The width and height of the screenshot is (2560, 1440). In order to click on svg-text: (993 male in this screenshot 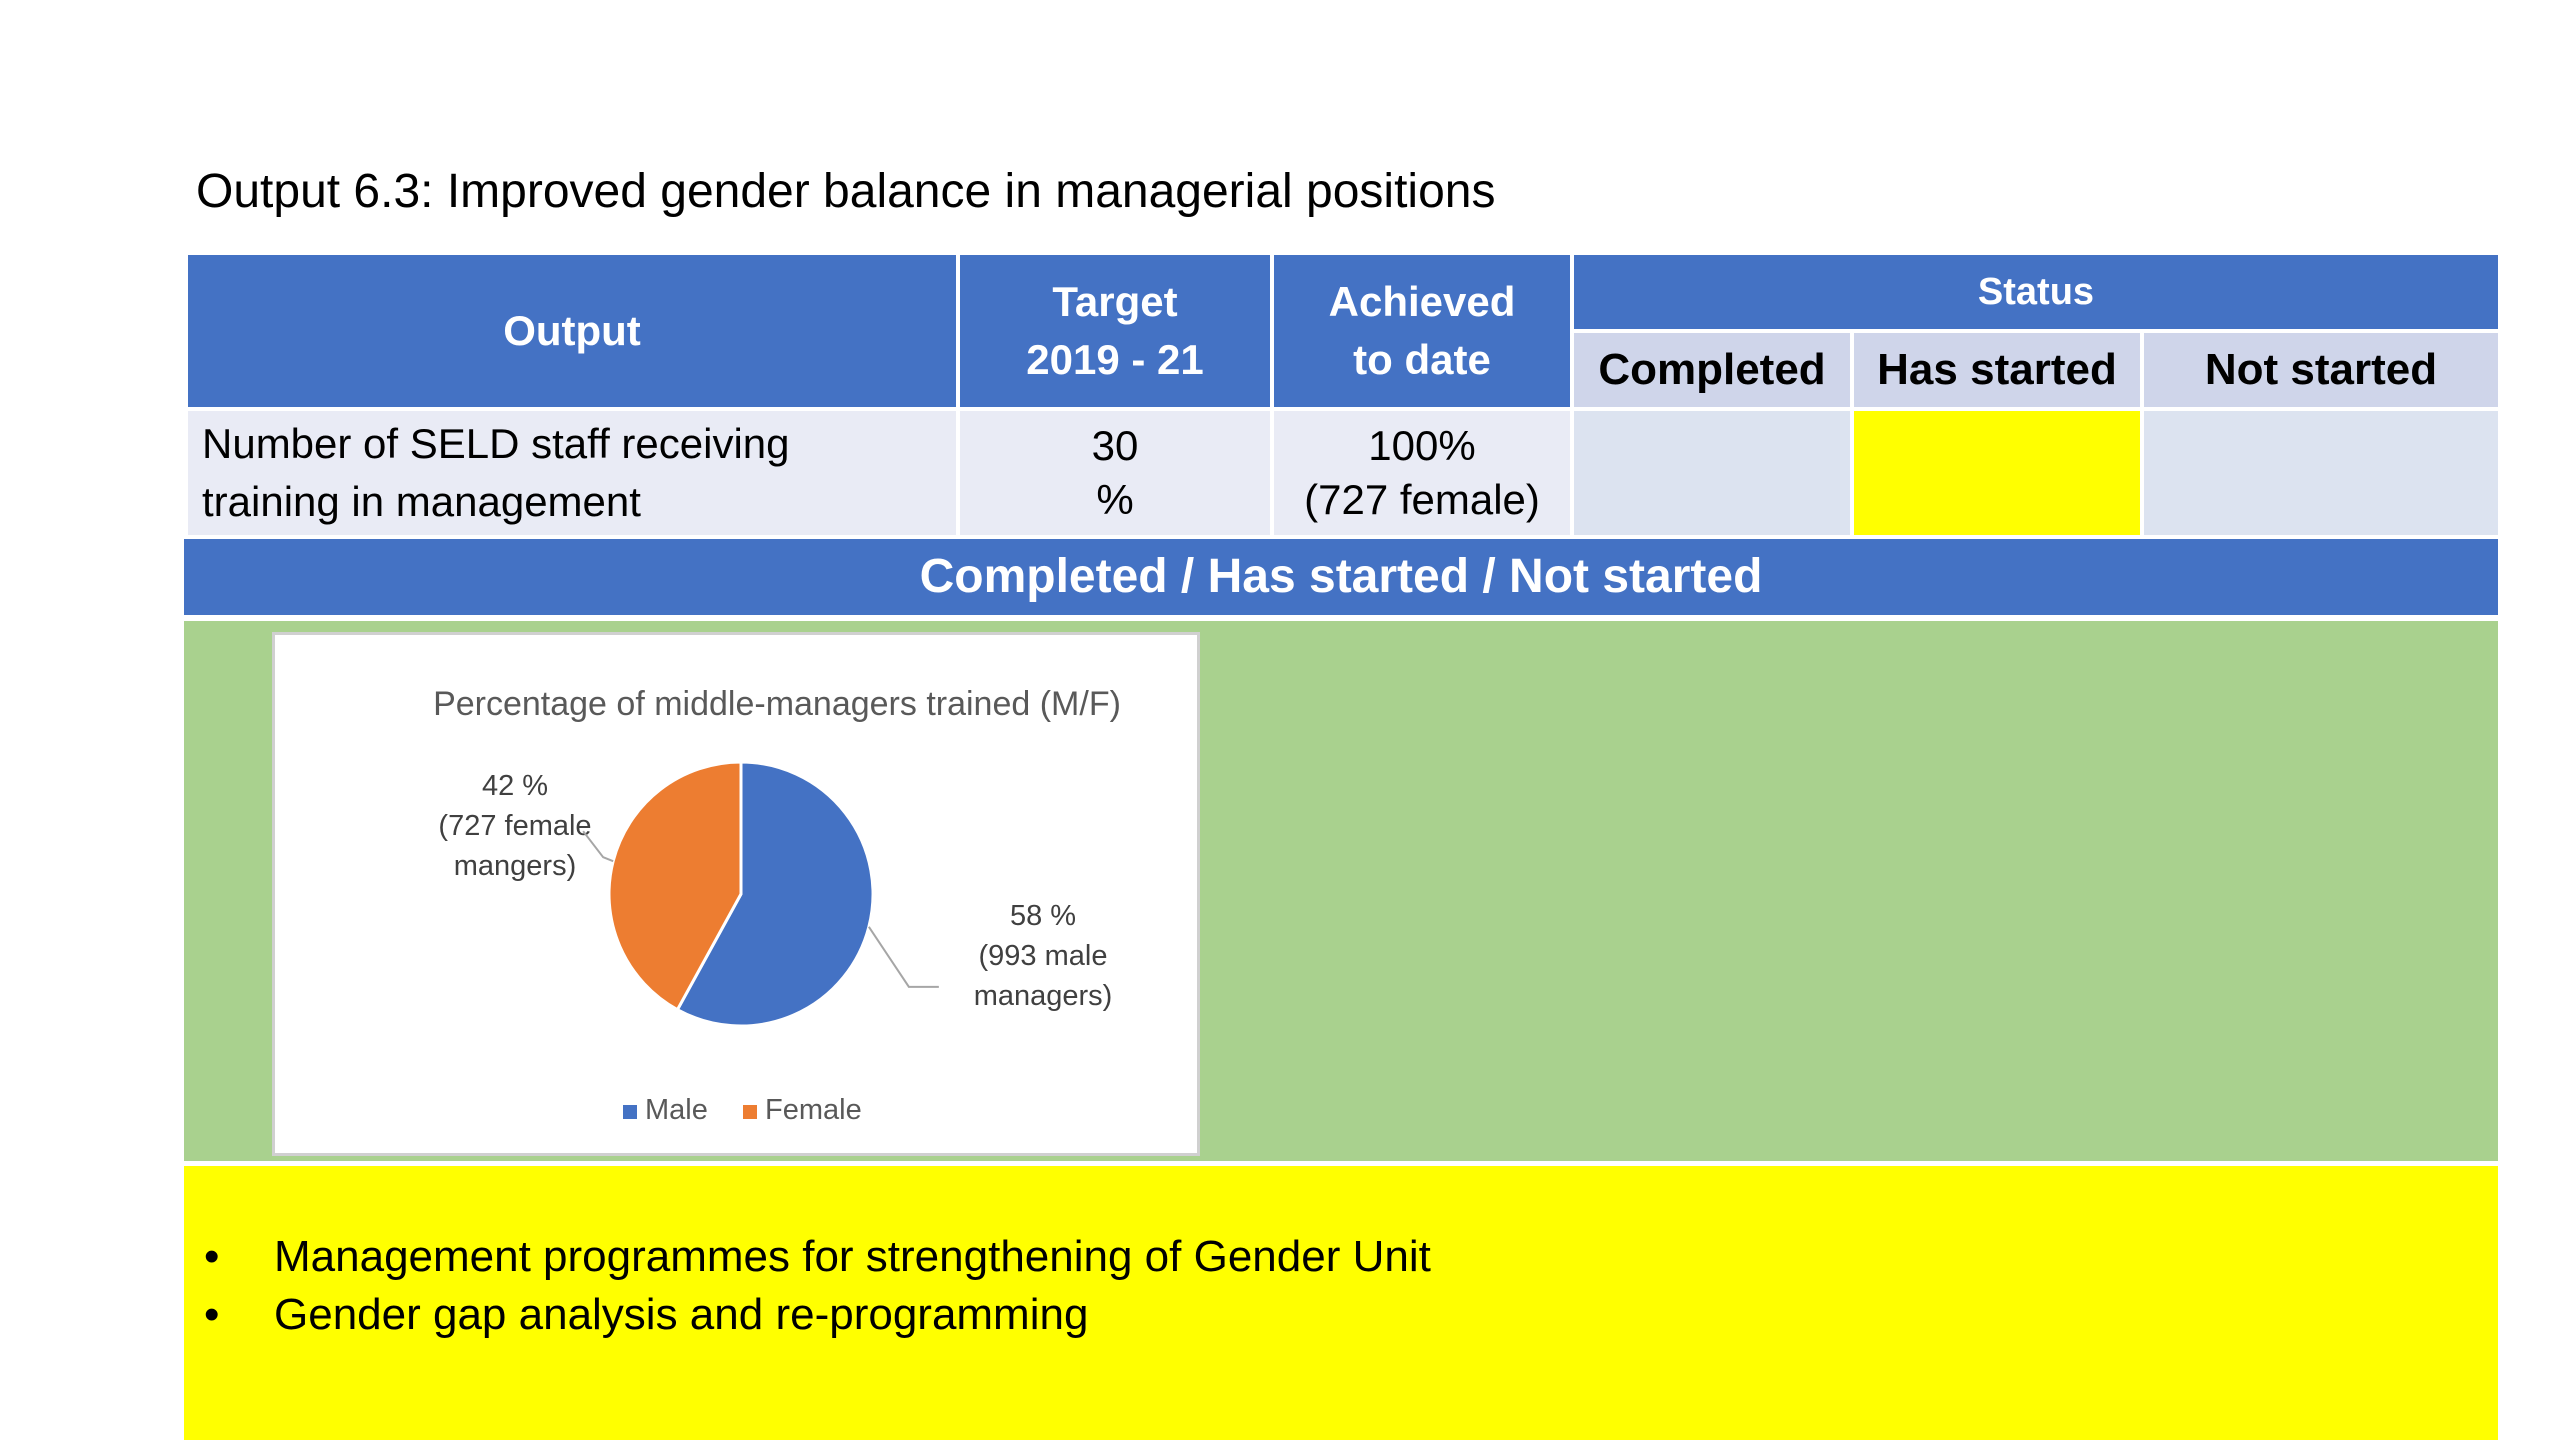, I will do `click(1043, 956)`.